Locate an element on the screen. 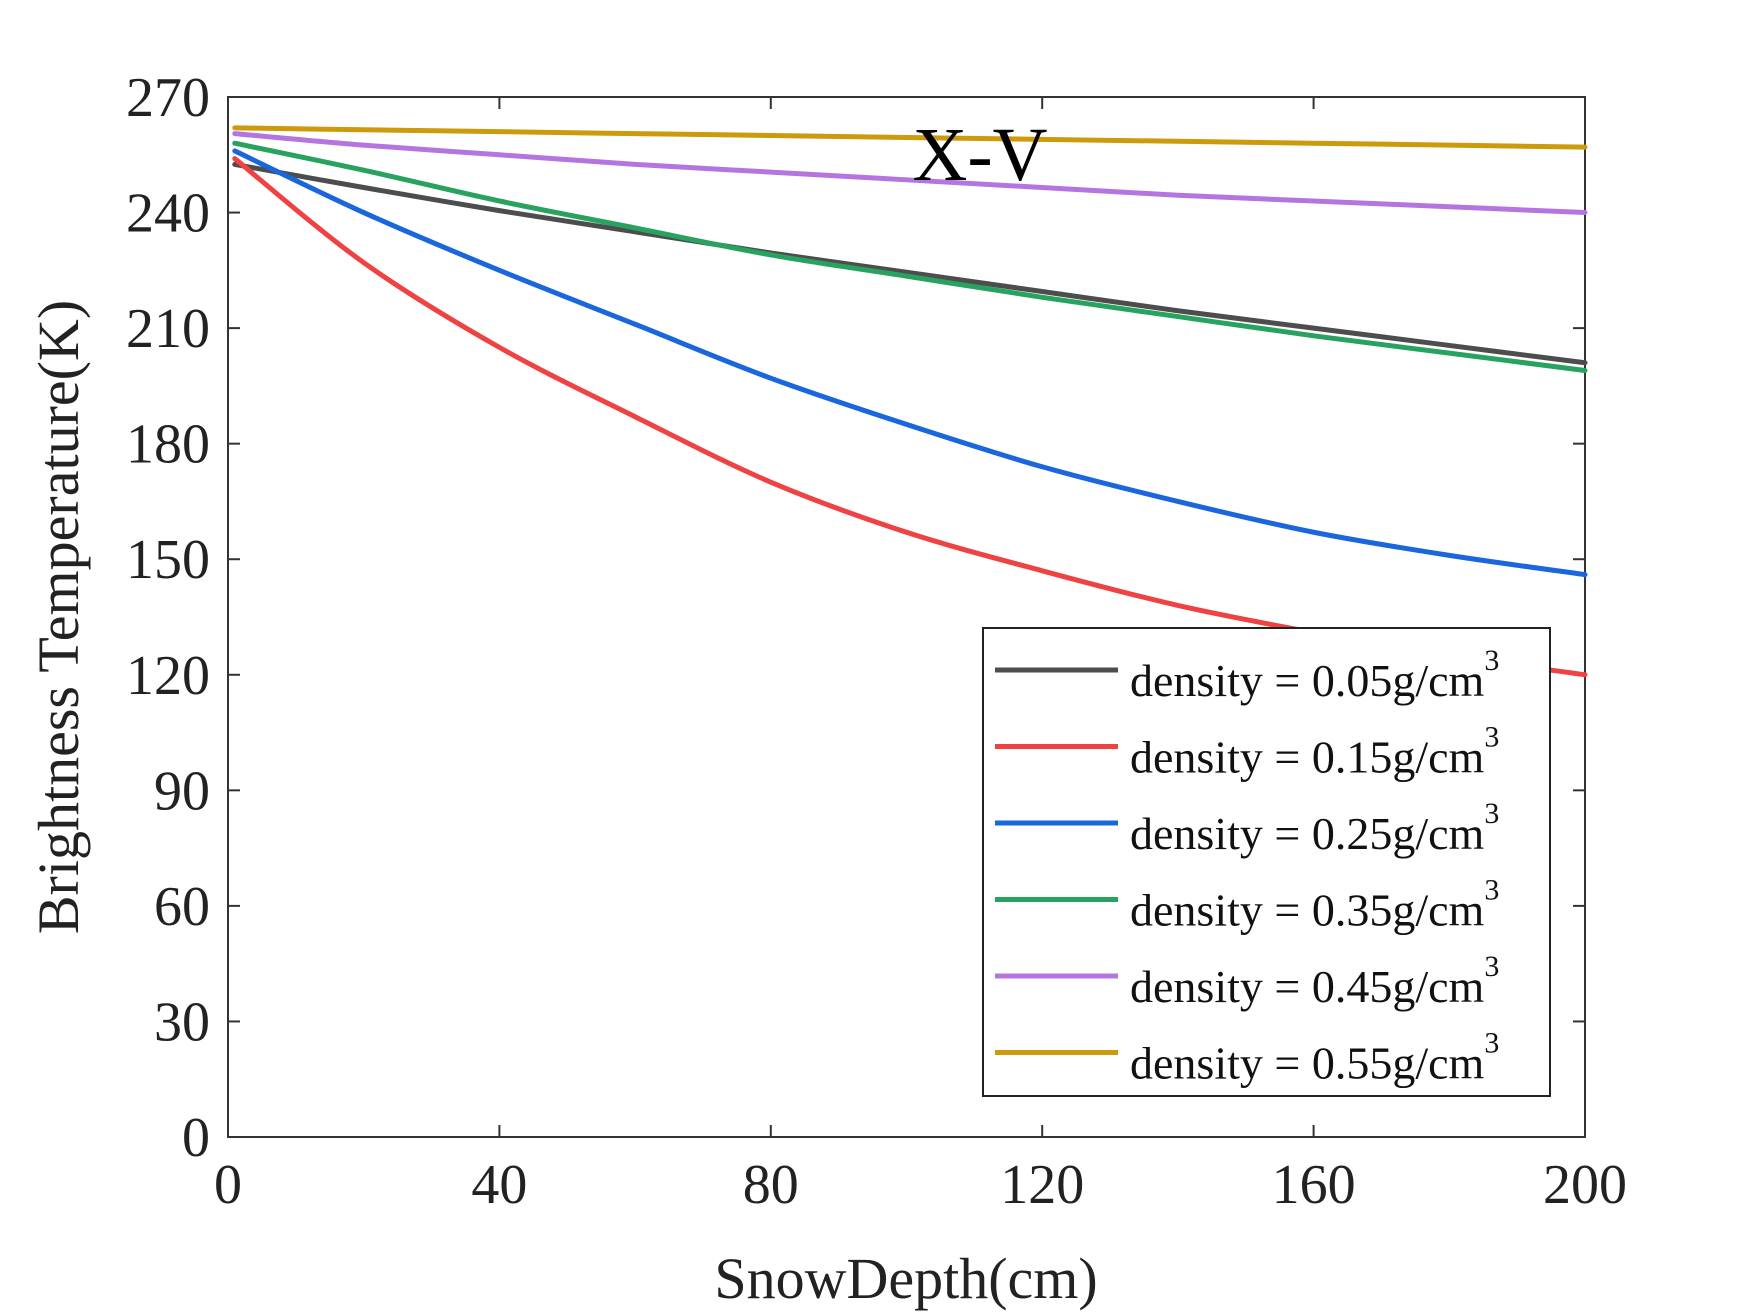 The image size is (1750, 1313). legend-label-4: density = 0.45g/cm3 is located at coordinates (1314, 981).